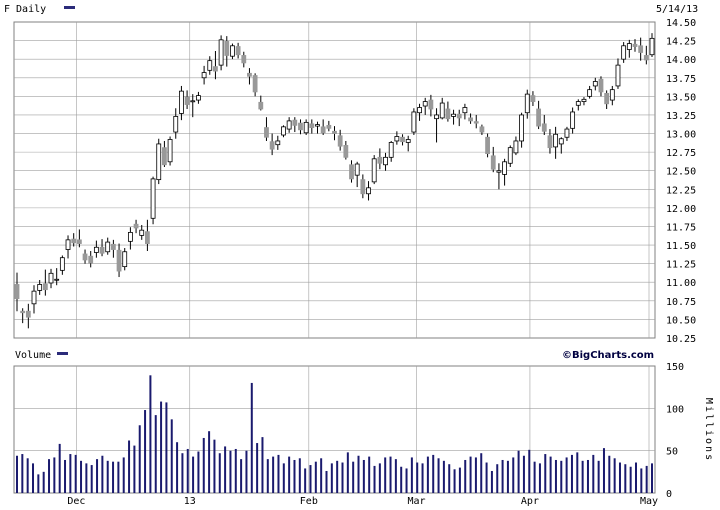 The width and height of the screenshot is (720, 510). Describe the element at coordinates (681, 265) in the screenshot. I see `price-y-tick-label: 11.25` at that location.